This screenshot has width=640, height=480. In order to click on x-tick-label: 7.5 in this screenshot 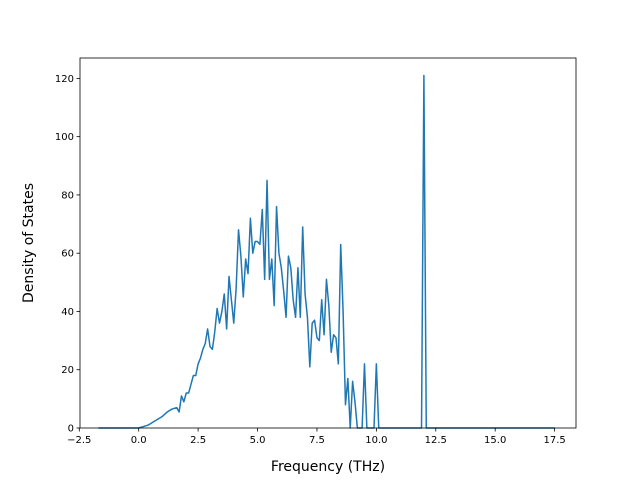, I will do `click(317, 440)`.